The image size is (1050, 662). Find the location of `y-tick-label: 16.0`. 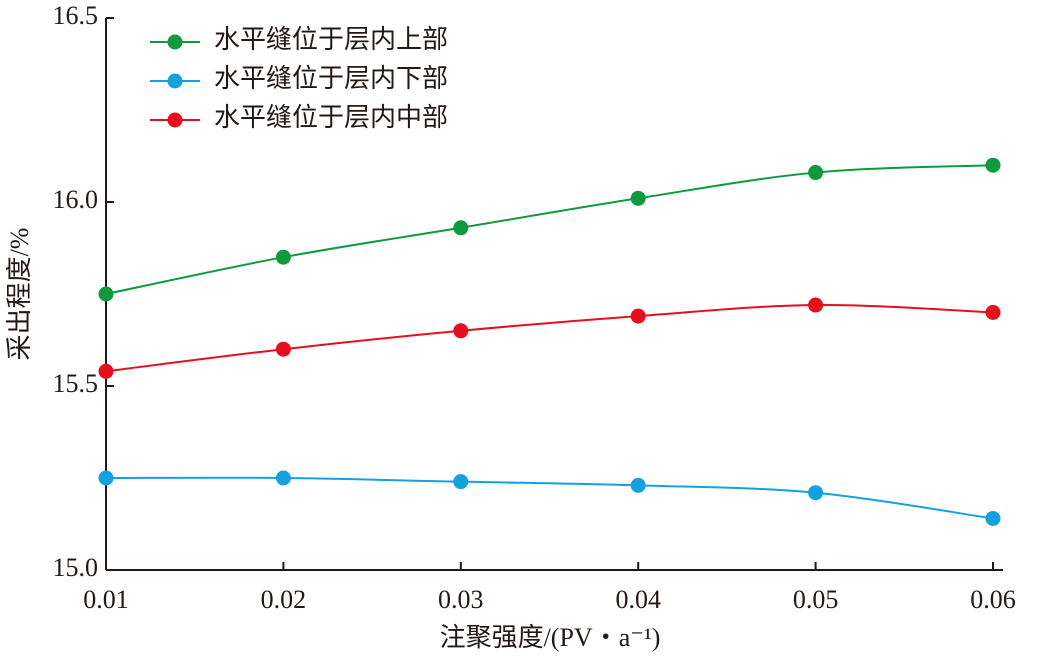

y-tick-label: 16.0 is located at coordinates (76, 199).